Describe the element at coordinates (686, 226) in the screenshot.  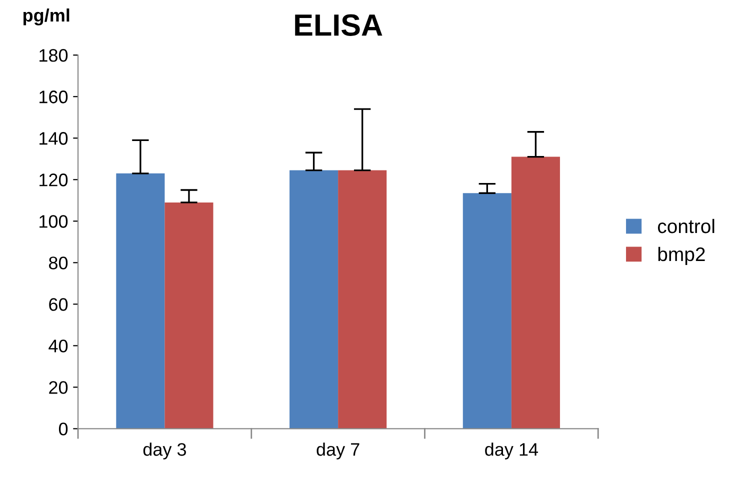
I see `legend-label: control` at that location.